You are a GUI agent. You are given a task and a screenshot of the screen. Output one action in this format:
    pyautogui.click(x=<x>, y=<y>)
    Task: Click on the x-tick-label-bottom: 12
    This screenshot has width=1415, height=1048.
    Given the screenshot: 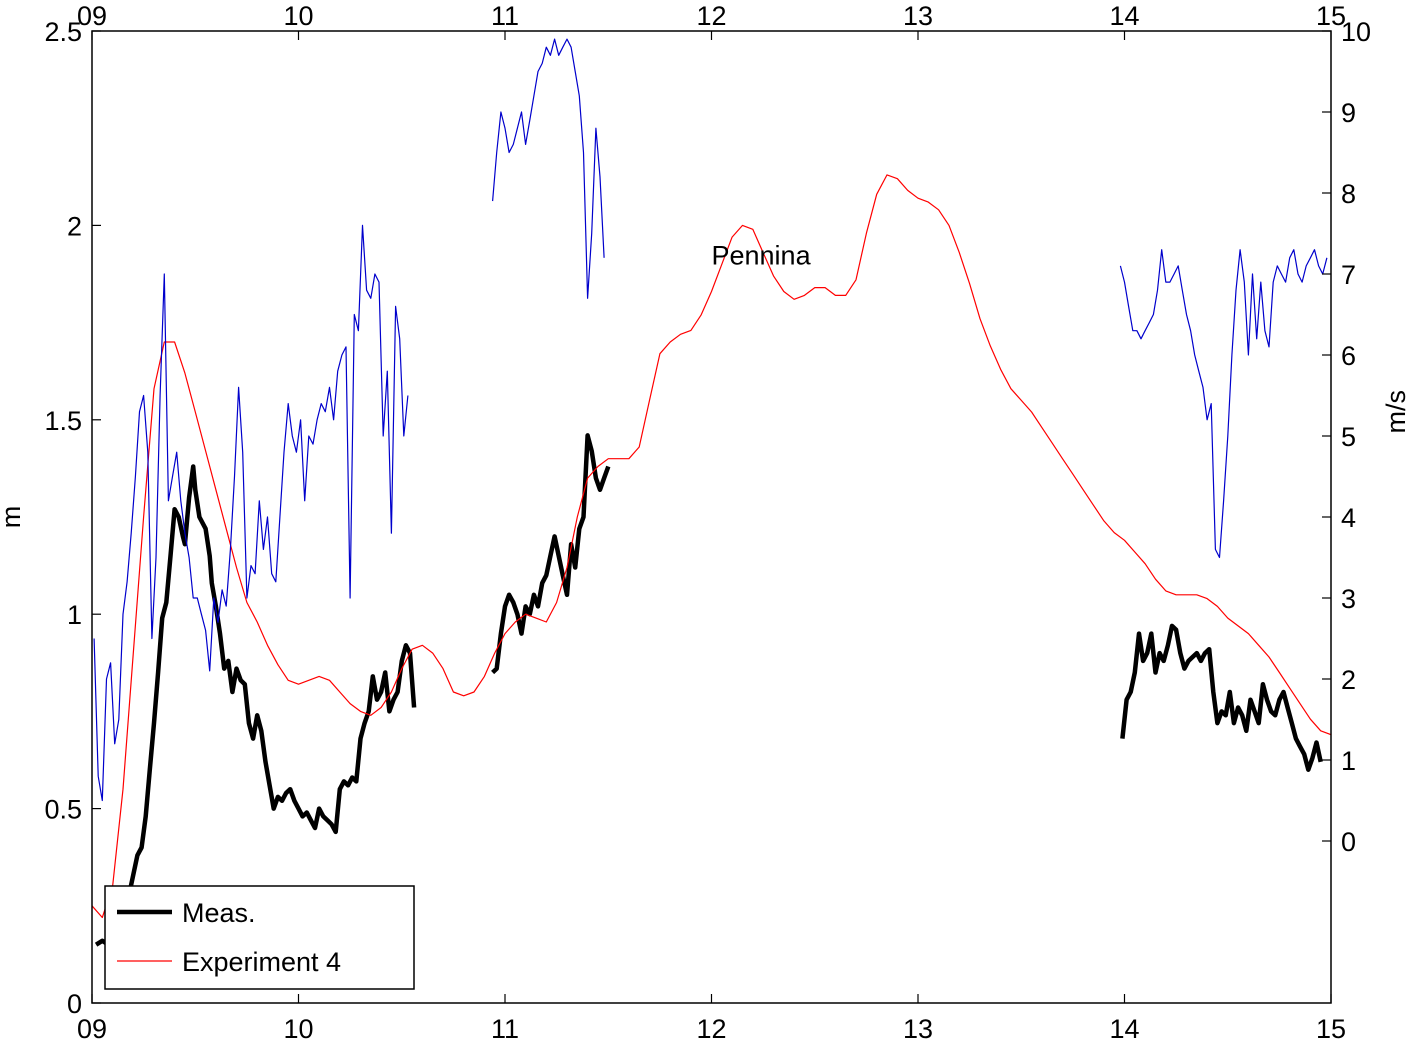 What is the action you would take?
    pyautogui.click(x=711, y=1029)
    